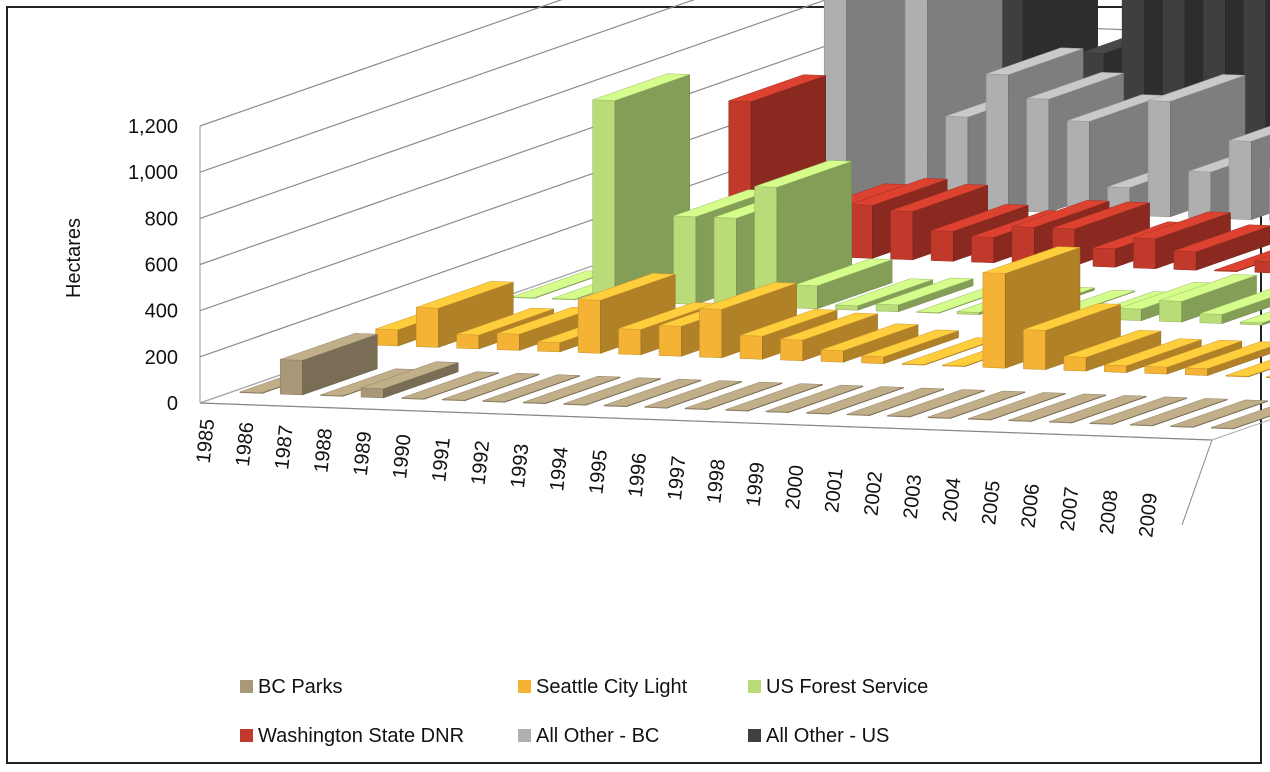 The image size is (1270, 772). Describe the element at coordinates (481, 463) in the screenshot. I see `x-tick-label: 1992` at that location.